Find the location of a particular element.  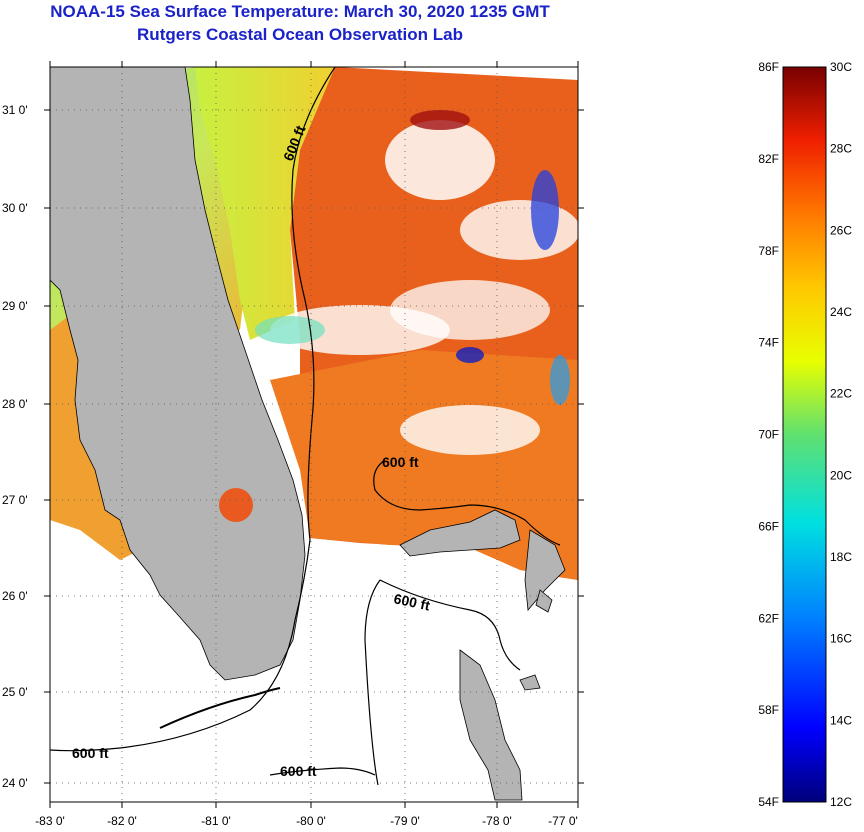

colorbar-label-celsius: 18C is located at coordinates (841, 557).